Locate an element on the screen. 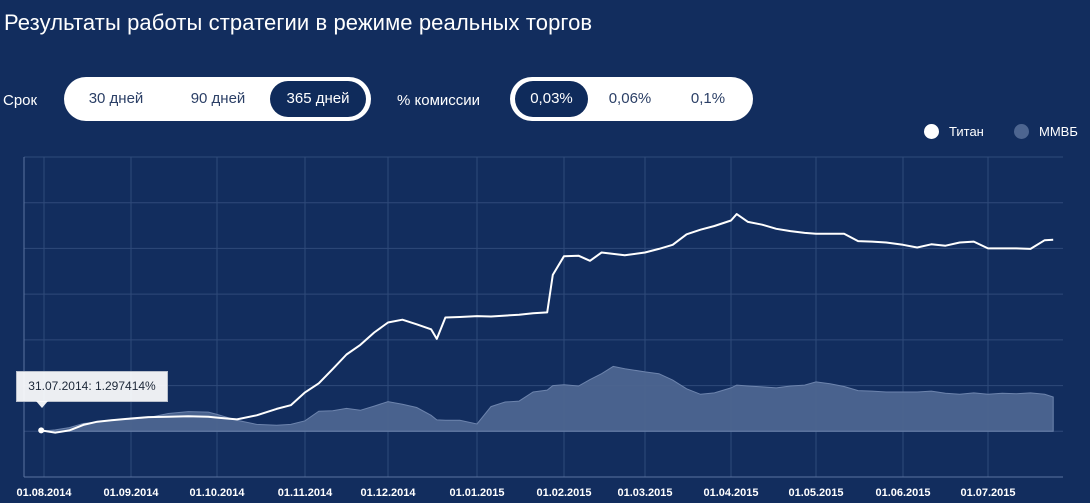  period-option-30-days: 30 дней is located at coordinates (116, 98).